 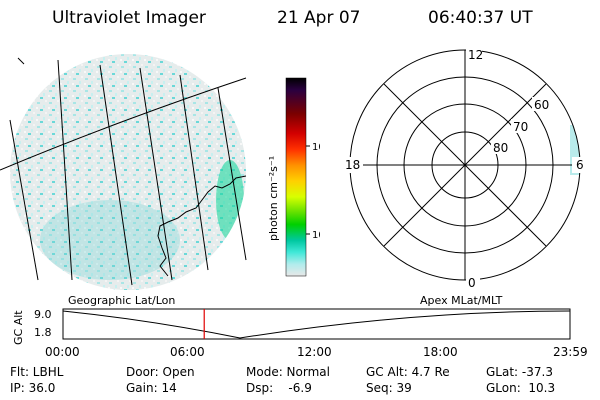 What do you see at coordinates (316, 147) in the screenshot?
I see `colorbar-tick: 100` at bounding box center [316, 147].